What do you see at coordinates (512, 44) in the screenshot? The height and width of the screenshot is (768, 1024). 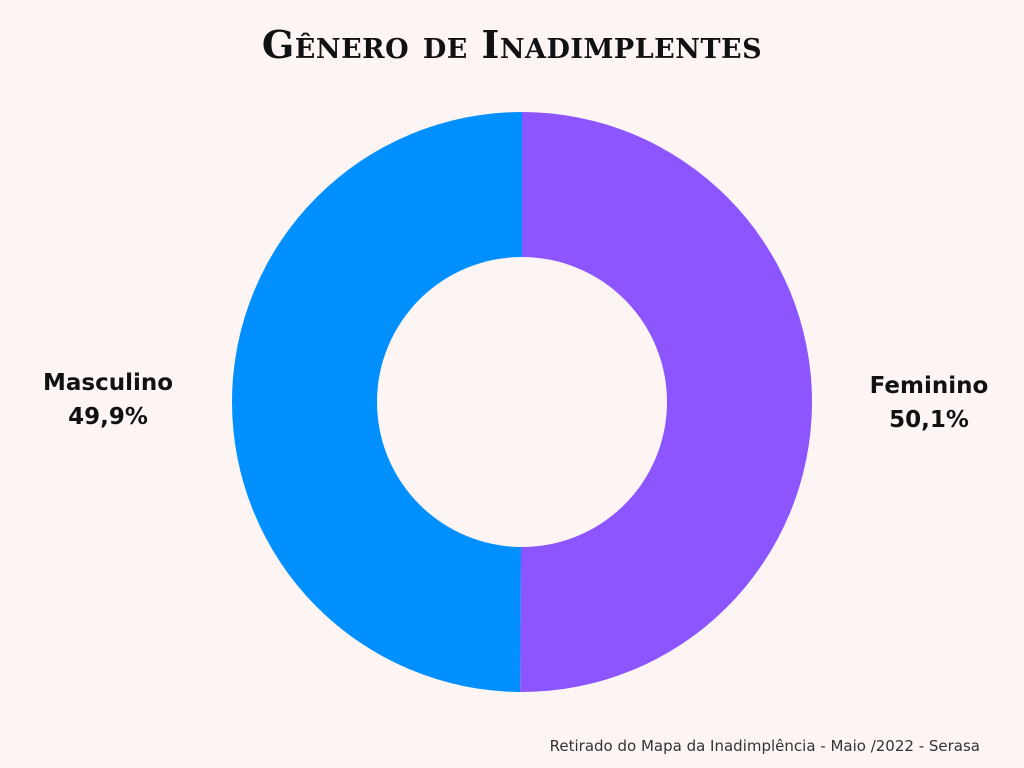 I see `chart-title: Gênero de Inadimplentes` at bounding box center [512, 44].